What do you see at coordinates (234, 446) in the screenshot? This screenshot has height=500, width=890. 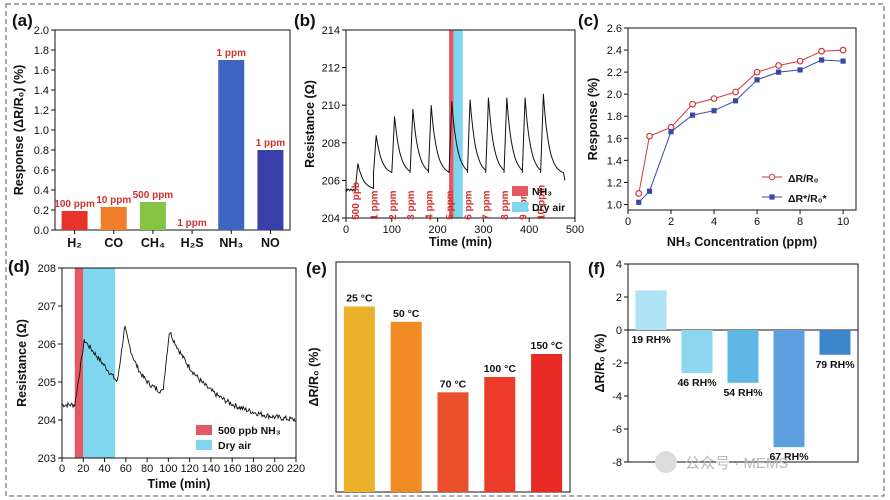 I see `legend-label: Dry air` at bounding box center [234, 446].